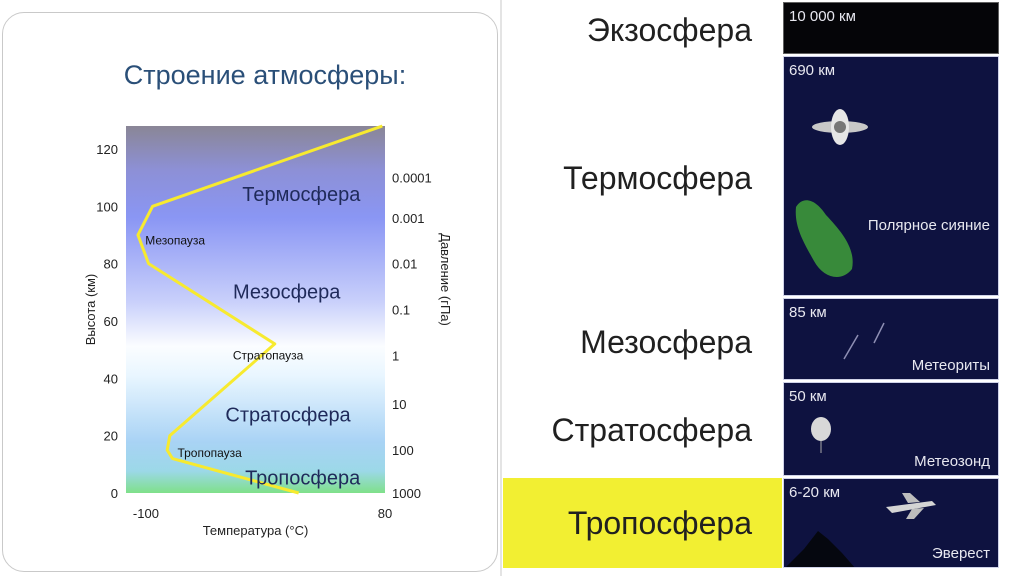 This screenshot has width=1024, height=576. I want to click on pressure-tick-label: 0.0001, so click(412, 178).